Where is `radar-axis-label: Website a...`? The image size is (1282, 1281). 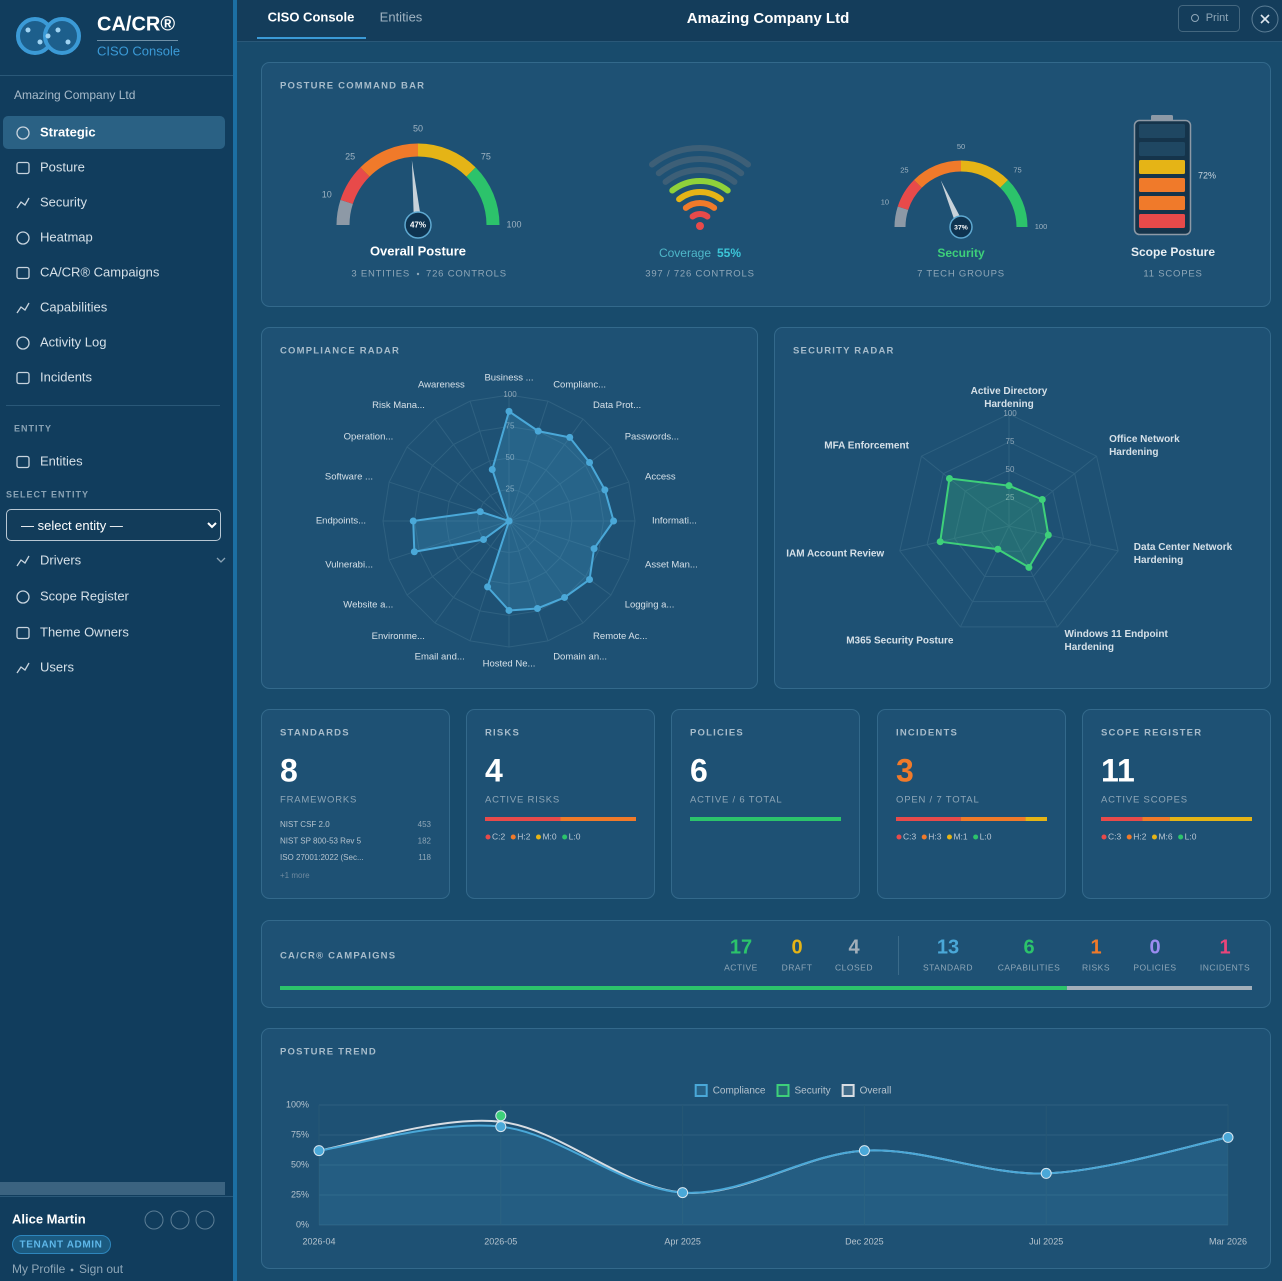
radar-axis-label: Website a... is located at coordinates (368, 605).